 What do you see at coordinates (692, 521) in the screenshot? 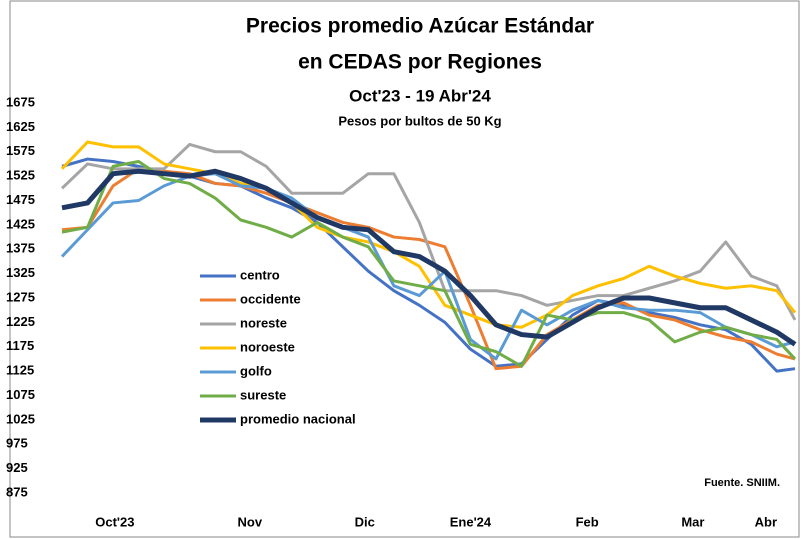
I see `x-tick-label: Mar` at bounding box center [692, 521].